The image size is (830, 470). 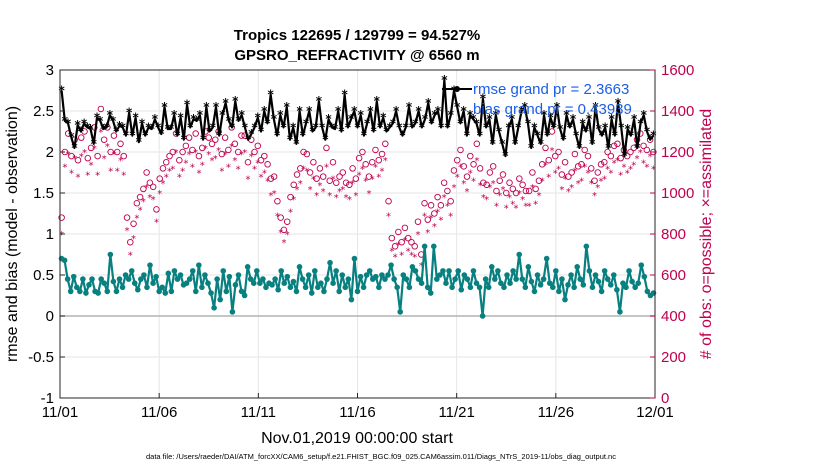 What do you see at coordinates (50, 234) in the screenshot?
I see `y-tick-label-left: 1` at bounding box center [50, 234].